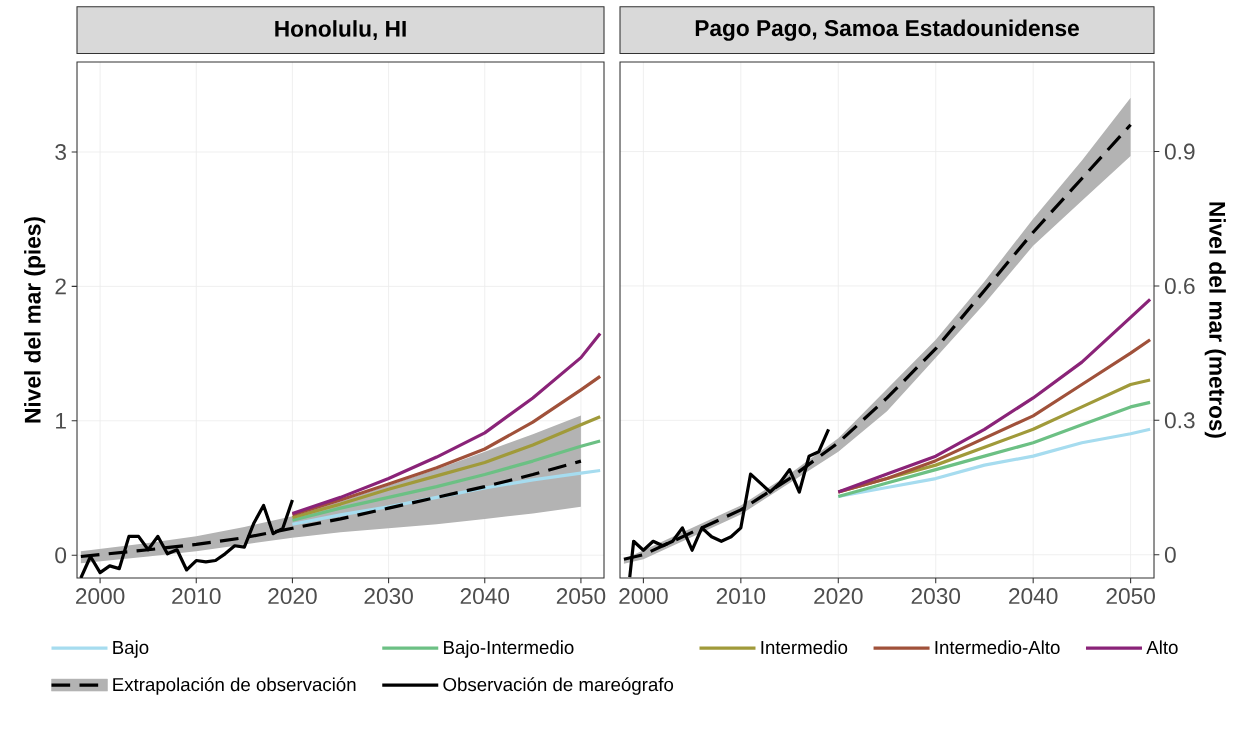  What do you see at coordinates (887, 30) in the screenshot?
I see `chart-title: Pago Pago, Samoa Estadounidense` at bounding box center [887, 30].